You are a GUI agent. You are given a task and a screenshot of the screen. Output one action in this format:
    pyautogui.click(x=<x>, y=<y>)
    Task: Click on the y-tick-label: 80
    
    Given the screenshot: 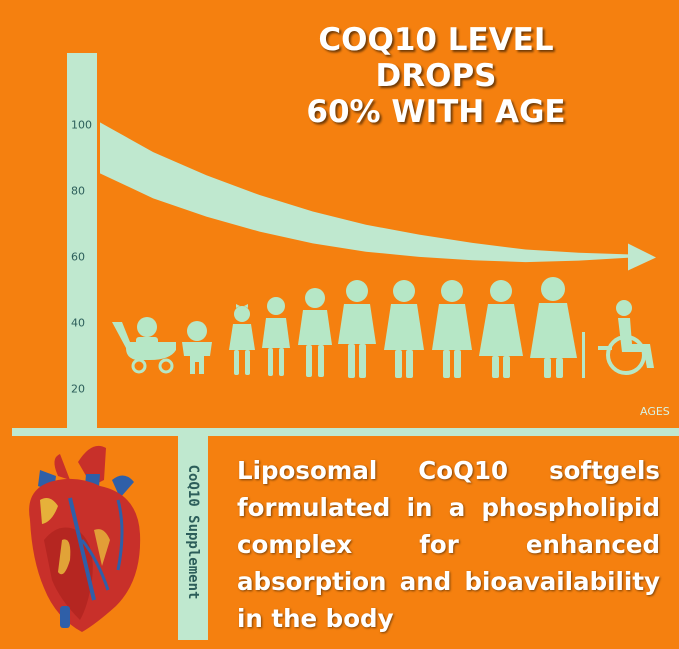 What is the action you would take?
    pyautogui.click(x=78, y=190)
    